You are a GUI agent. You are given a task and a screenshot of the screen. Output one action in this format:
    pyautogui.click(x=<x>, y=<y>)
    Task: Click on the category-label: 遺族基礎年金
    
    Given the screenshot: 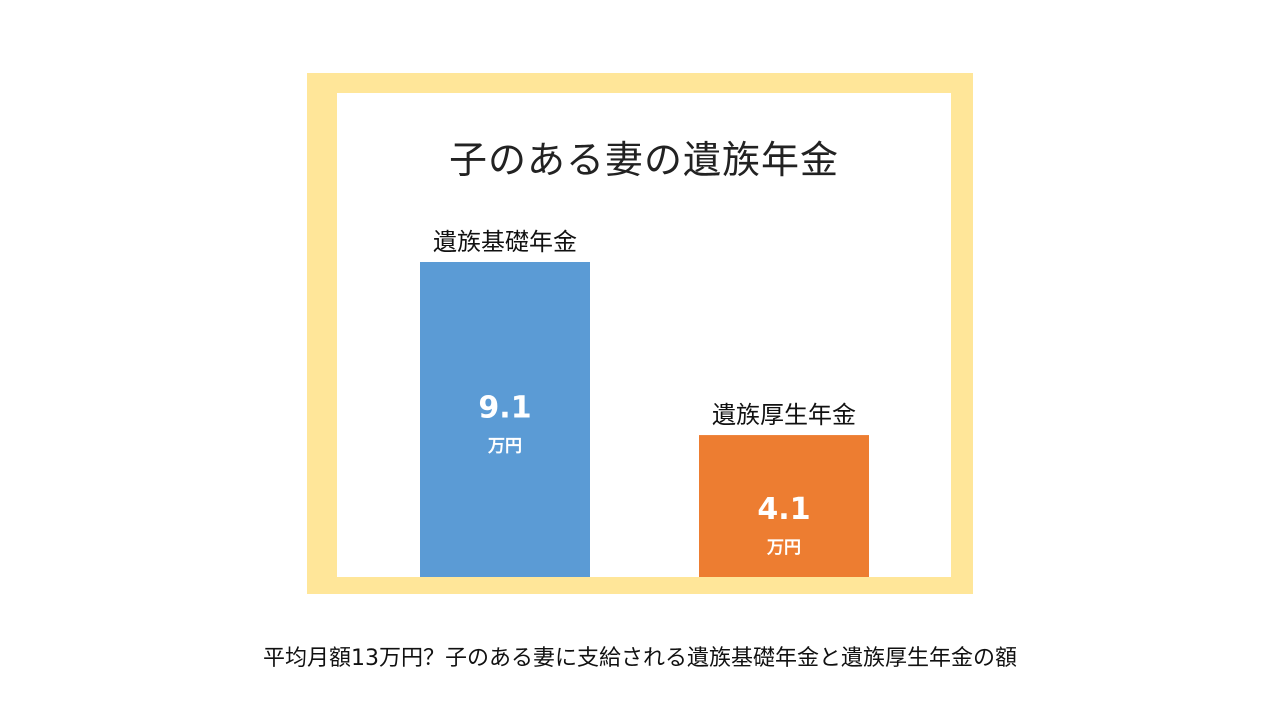 What is the action you would take?
    pyautogui.click(x=505, y=242)
    